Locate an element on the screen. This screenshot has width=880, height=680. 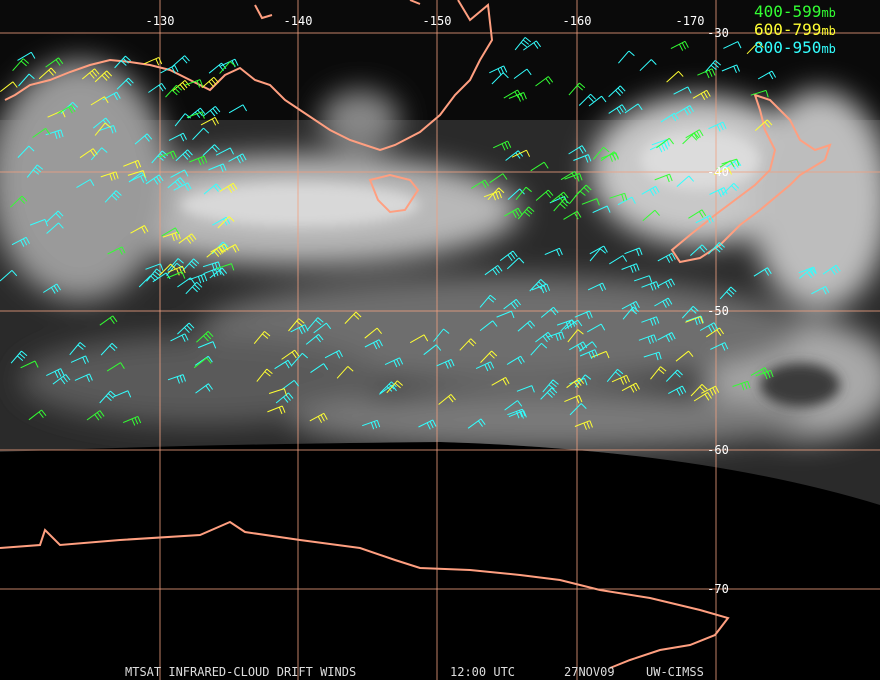
latitude-label: -30 is located at coordinates (718, 33).